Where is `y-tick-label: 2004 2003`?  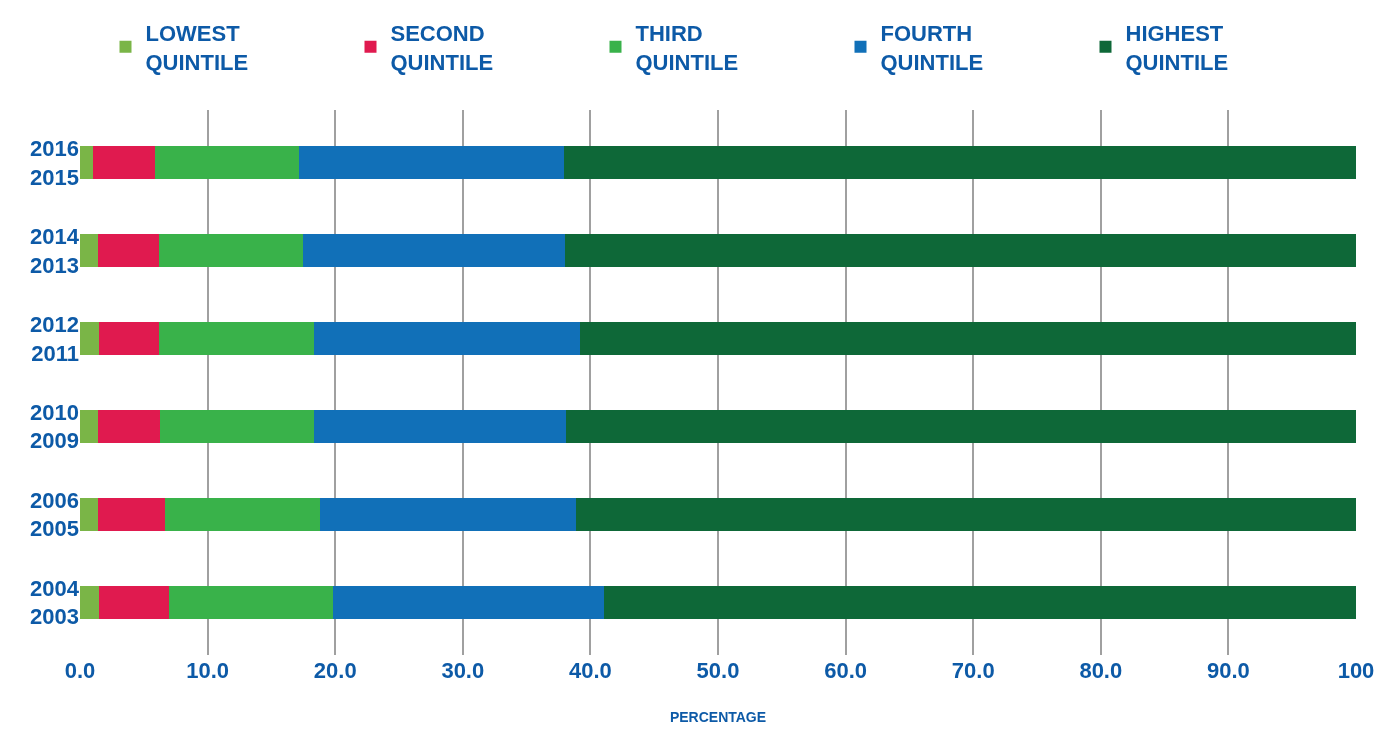 y-tick-label: 2004 2003 is located at coordinates (55, 602).